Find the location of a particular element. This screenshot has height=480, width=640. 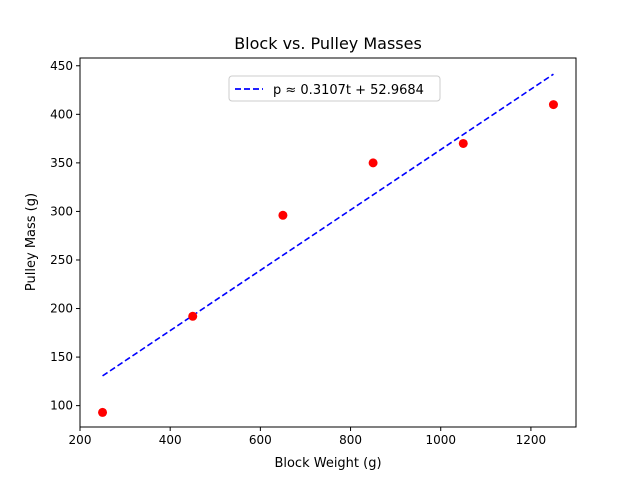

x-axis: 200 400 600 800 1000 1200 is located at coordinates (308, 437).